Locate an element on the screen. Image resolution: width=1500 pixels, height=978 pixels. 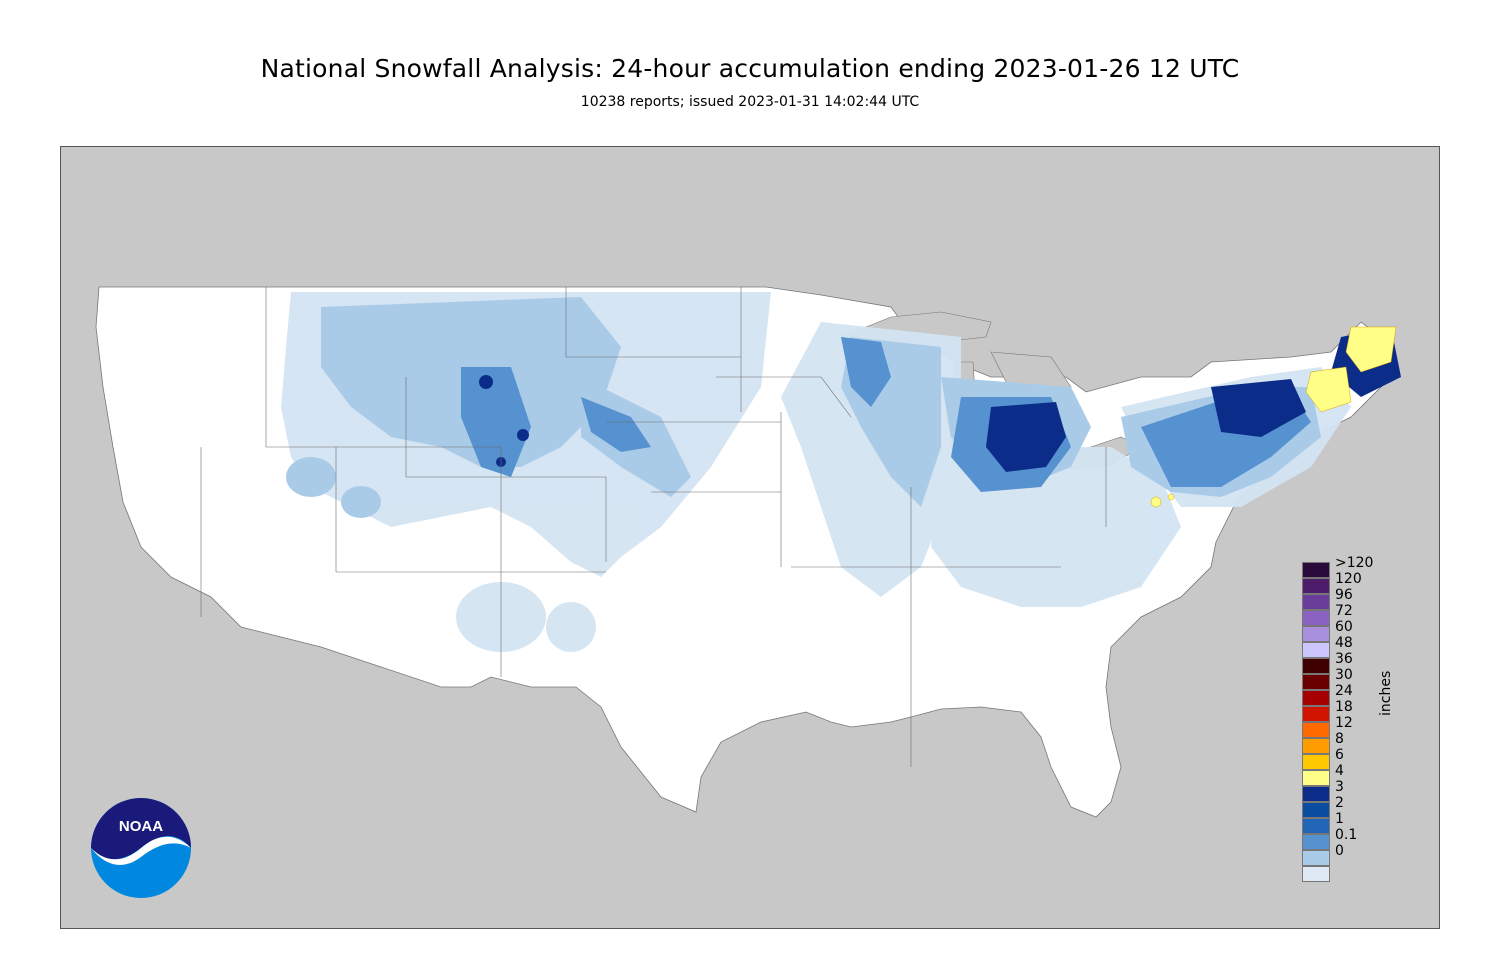
legend-label: 48 is located at coordinates (1344, 643).